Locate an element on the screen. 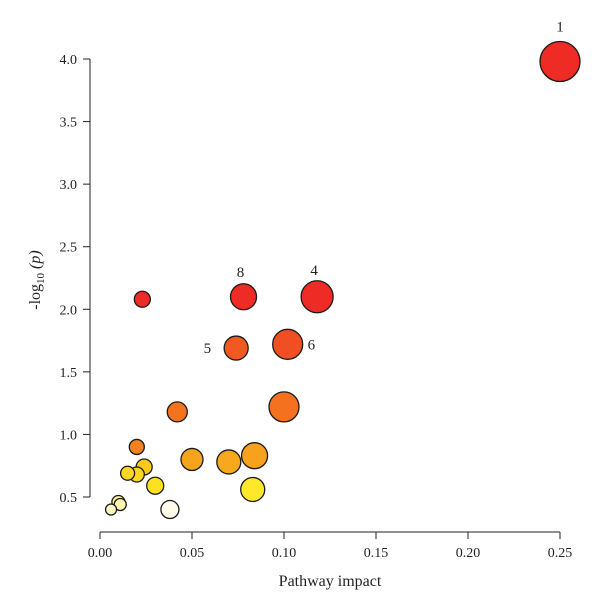  y-axis-title: -log10 (p) is located at coordinates (37, 279).